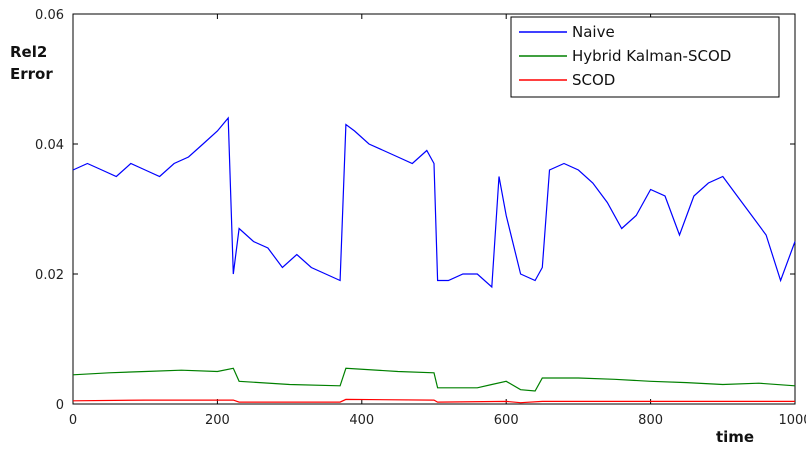  Describe the element at coordinates (49, 15) in the screenshot. I see `y-tick-label: 0.06` at that location.